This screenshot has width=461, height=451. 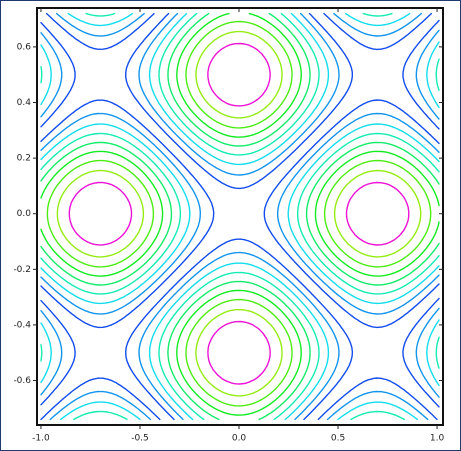 What do you see at coordinates (338, 439) in the screenshot?
I see `x-tick-label: 0.5` at bounding box center [338, 439].